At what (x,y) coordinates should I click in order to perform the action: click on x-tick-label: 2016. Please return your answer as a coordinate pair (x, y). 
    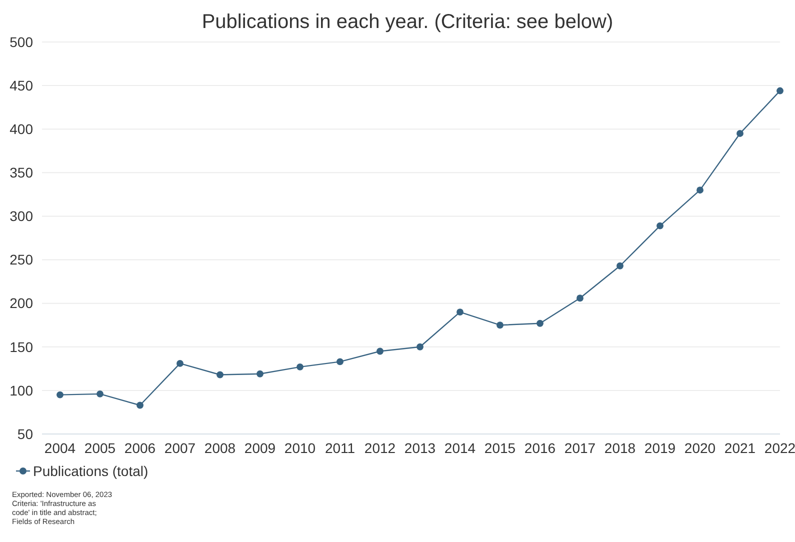
    Looking at the image, I should click on (540, 448).